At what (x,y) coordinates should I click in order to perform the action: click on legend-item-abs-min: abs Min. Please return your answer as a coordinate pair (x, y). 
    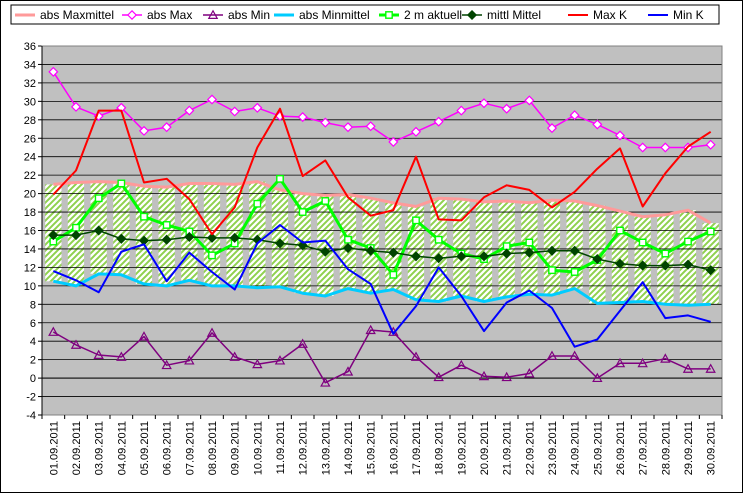
    Looking at the image, I should click on (236, 15).